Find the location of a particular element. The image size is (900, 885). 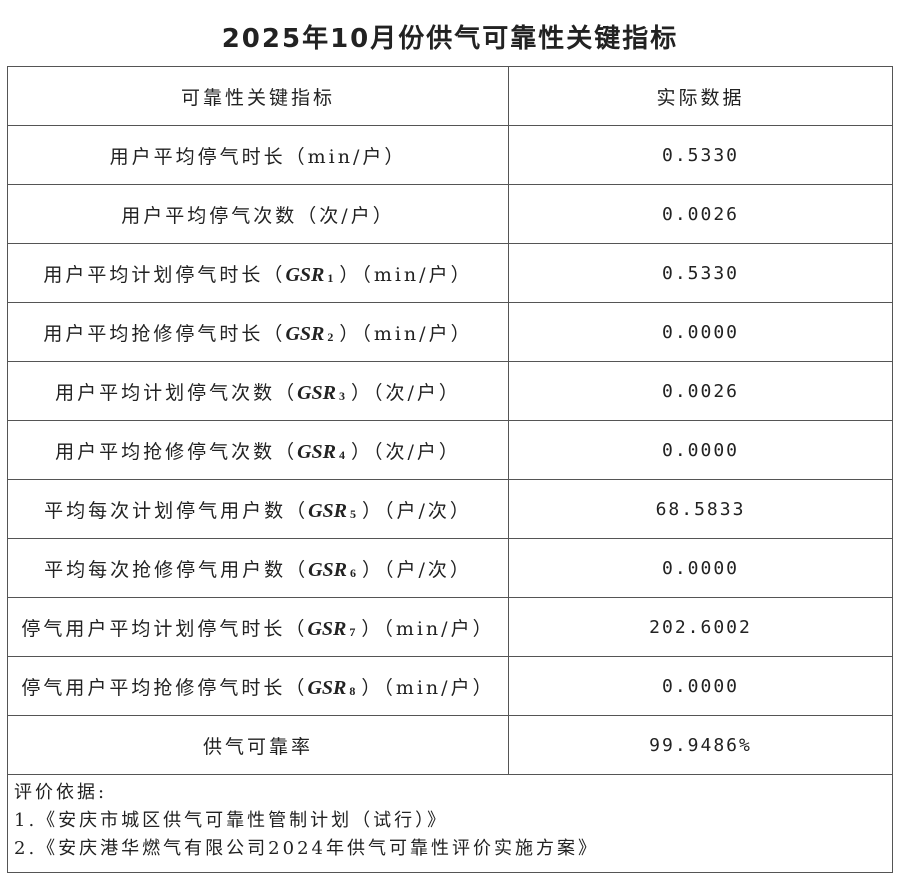

indicator-cell: 停气用户平均计划停气时长（GSR 7 ）（min/户） is located at coordinates (258, 627).